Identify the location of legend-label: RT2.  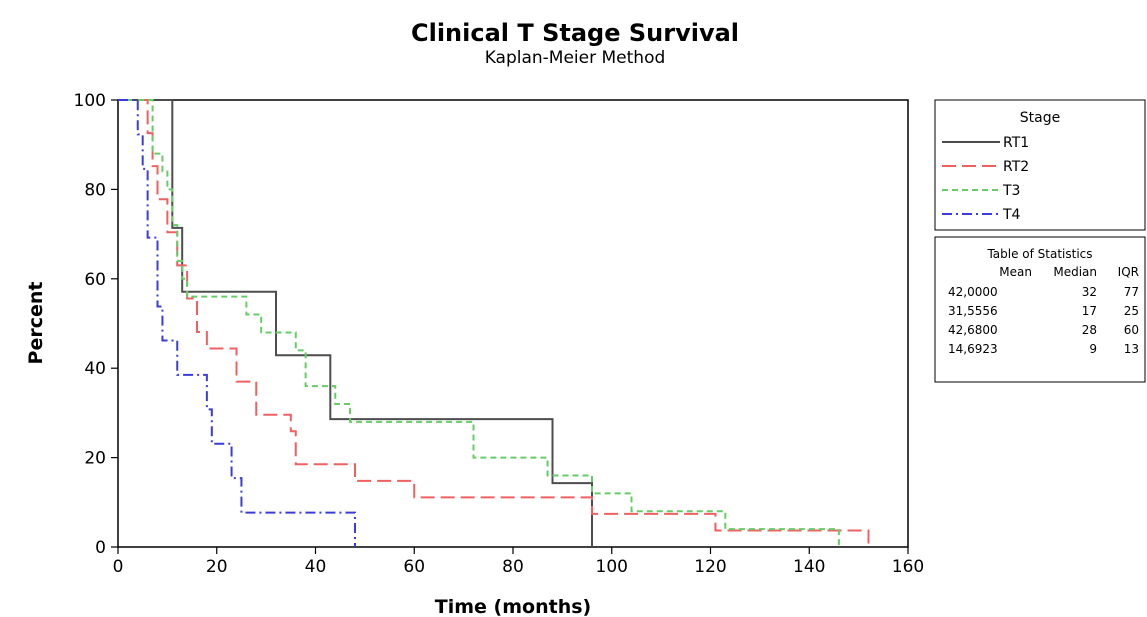
(1016, 167).